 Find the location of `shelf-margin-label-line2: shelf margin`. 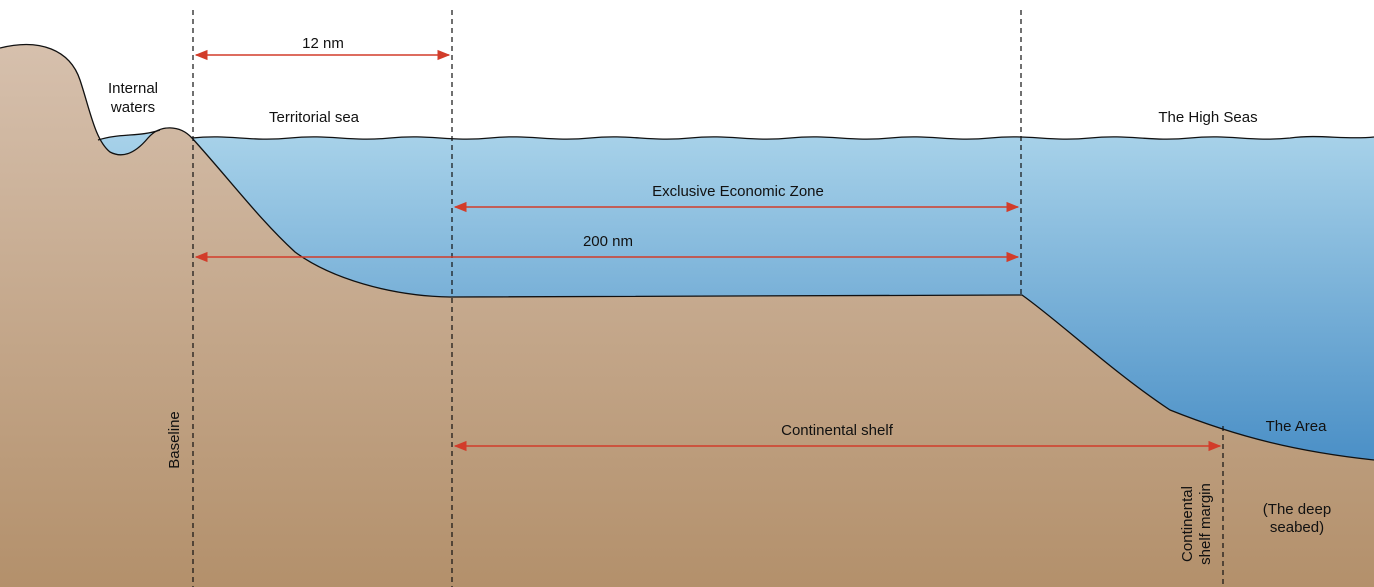

shelf-margin-label-line2: shelf margin is located at coordinates (1205, 524).